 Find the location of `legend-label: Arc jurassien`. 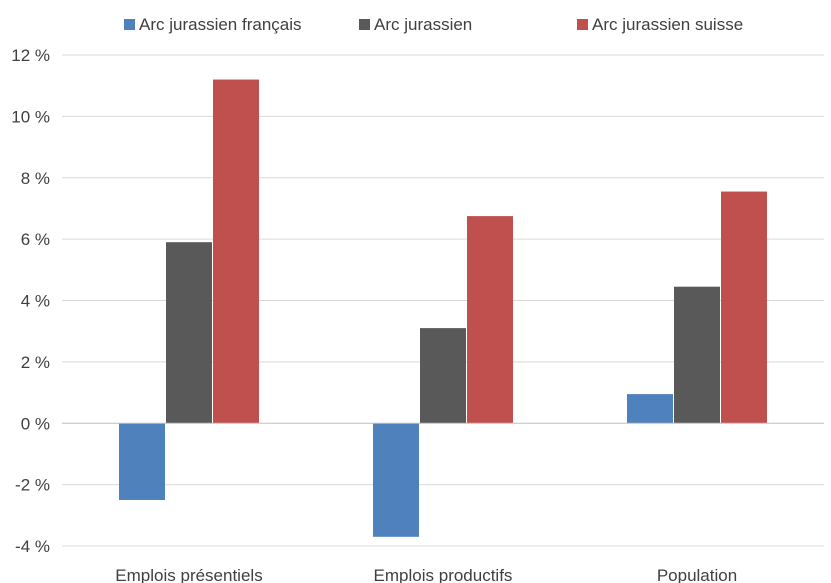

legend-label: Arc jurassien is located at coordinates (423, 24).